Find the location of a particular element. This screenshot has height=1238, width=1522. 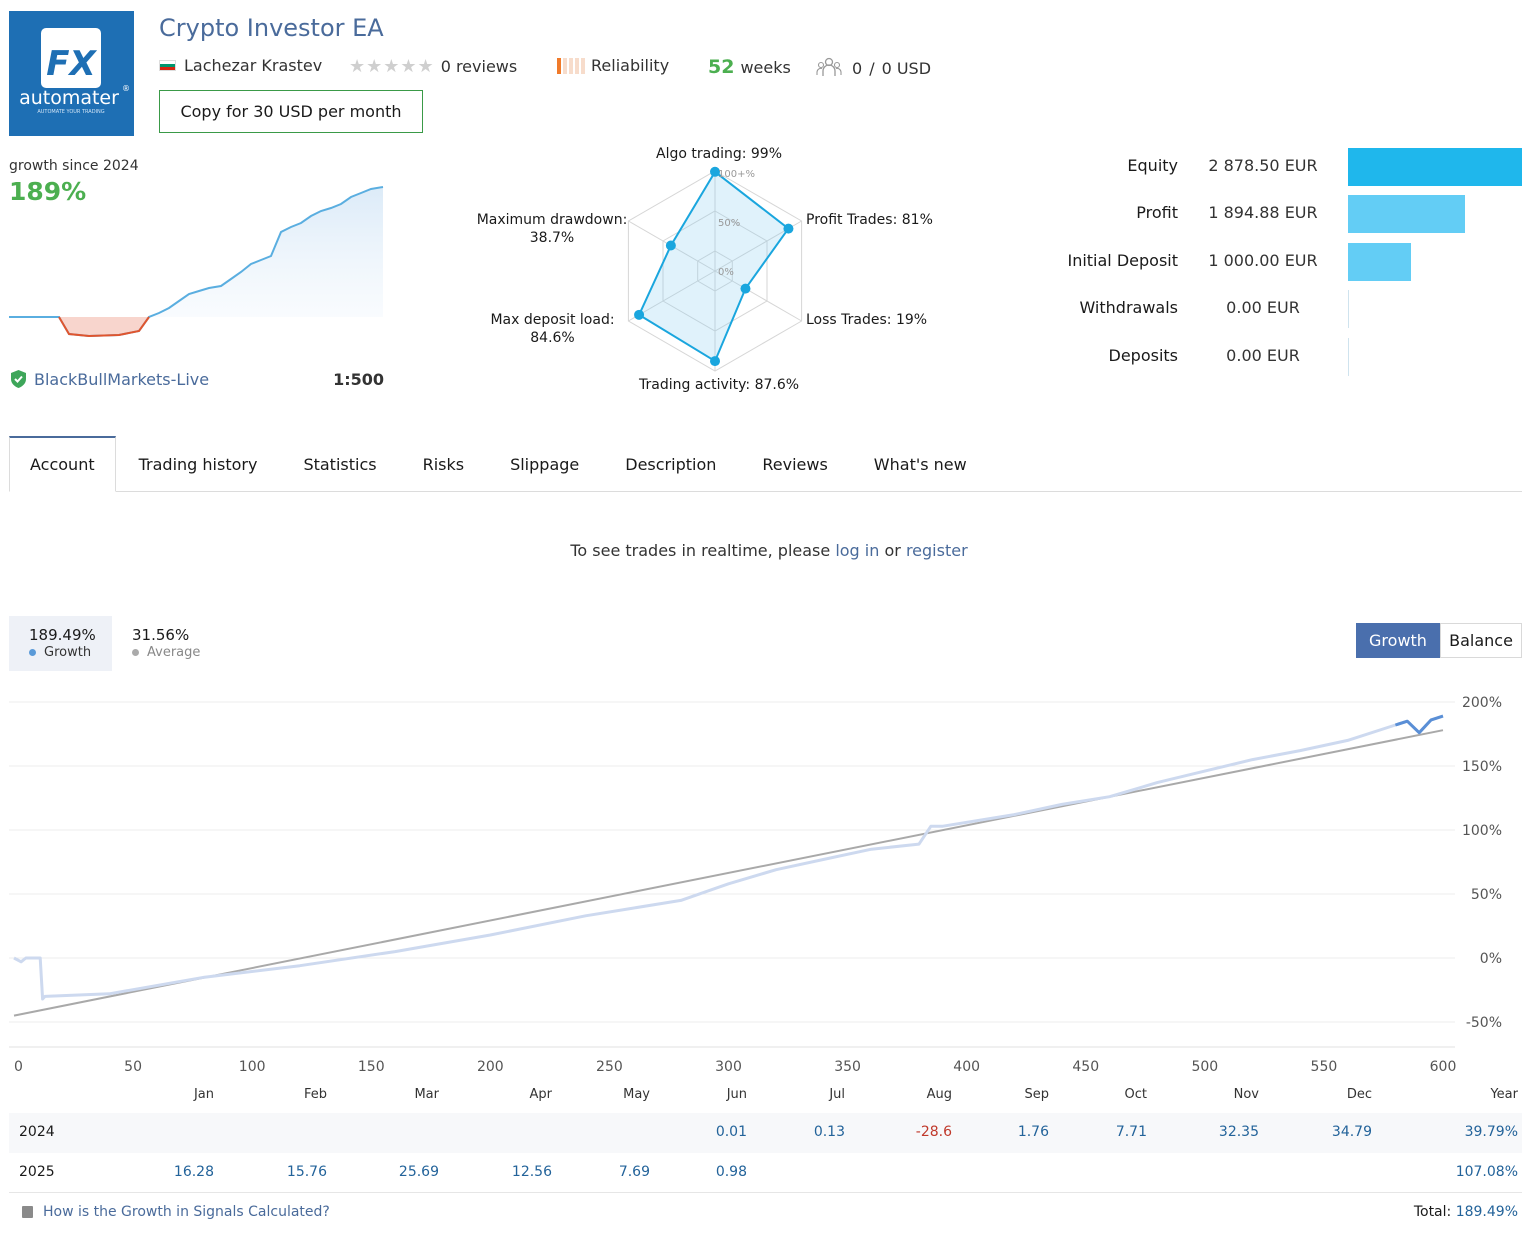

growth-value: 189% is located at coordinates (48, 191).